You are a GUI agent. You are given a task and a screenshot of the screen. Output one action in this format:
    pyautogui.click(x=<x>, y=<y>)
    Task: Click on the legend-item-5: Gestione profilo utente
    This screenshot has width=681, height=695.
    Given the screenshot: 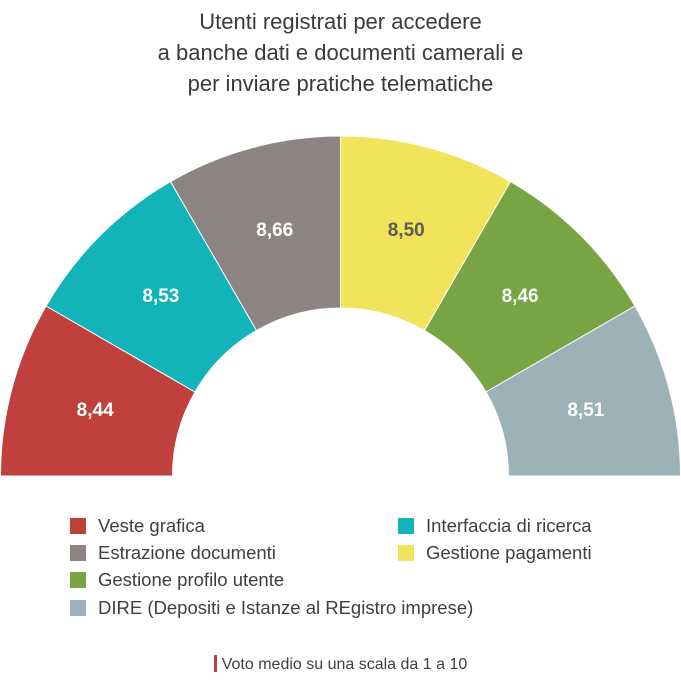 What is the action you would take?
    pyautogui.click(x=177, y=580)
    